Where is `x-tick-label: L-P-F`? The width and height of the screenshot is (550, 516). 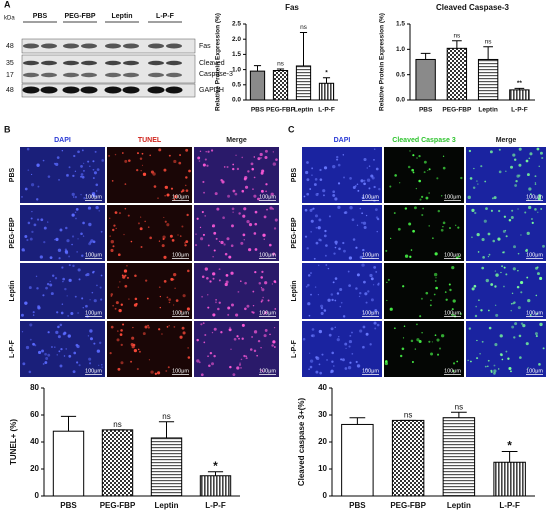
x-tick-label: L-P-F is located at coordinates (215, 505).